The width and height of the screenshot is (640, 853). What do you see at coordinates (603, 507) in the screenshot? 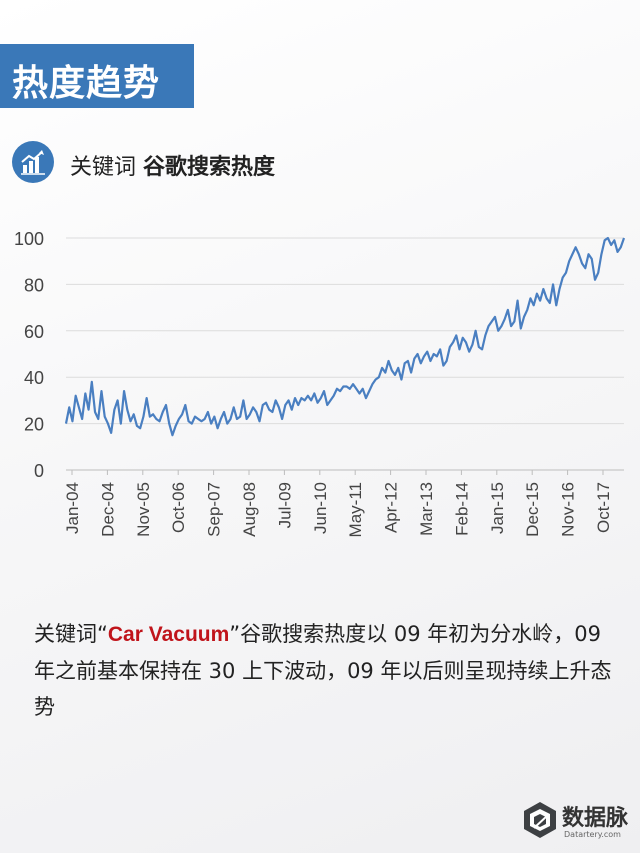
I see `x-tick-label: Oct-17` at bounding box center [603, 507].